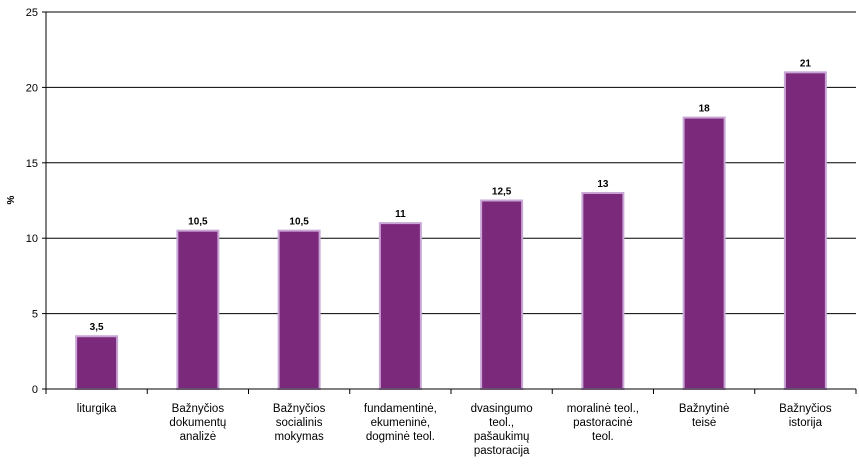  Describe the element at coordinates (400, 423) in the screenshot. I see `category-label: ekumeninė,` at that location.